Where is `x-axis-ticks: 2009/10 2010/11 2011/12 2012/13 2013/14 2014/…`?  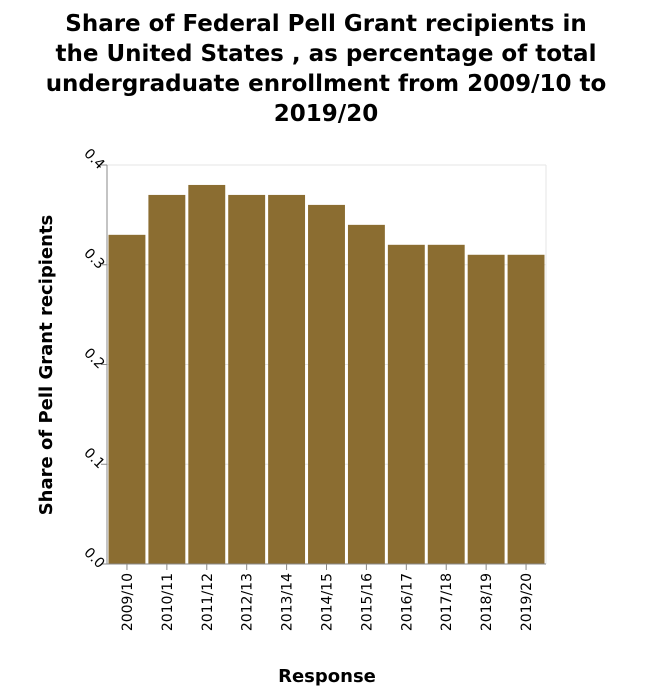 x-axis-ticks: 2009/10 2010/11 2011/12 2012/13 2013/14 2014/… is located at coordinates (327, 597).